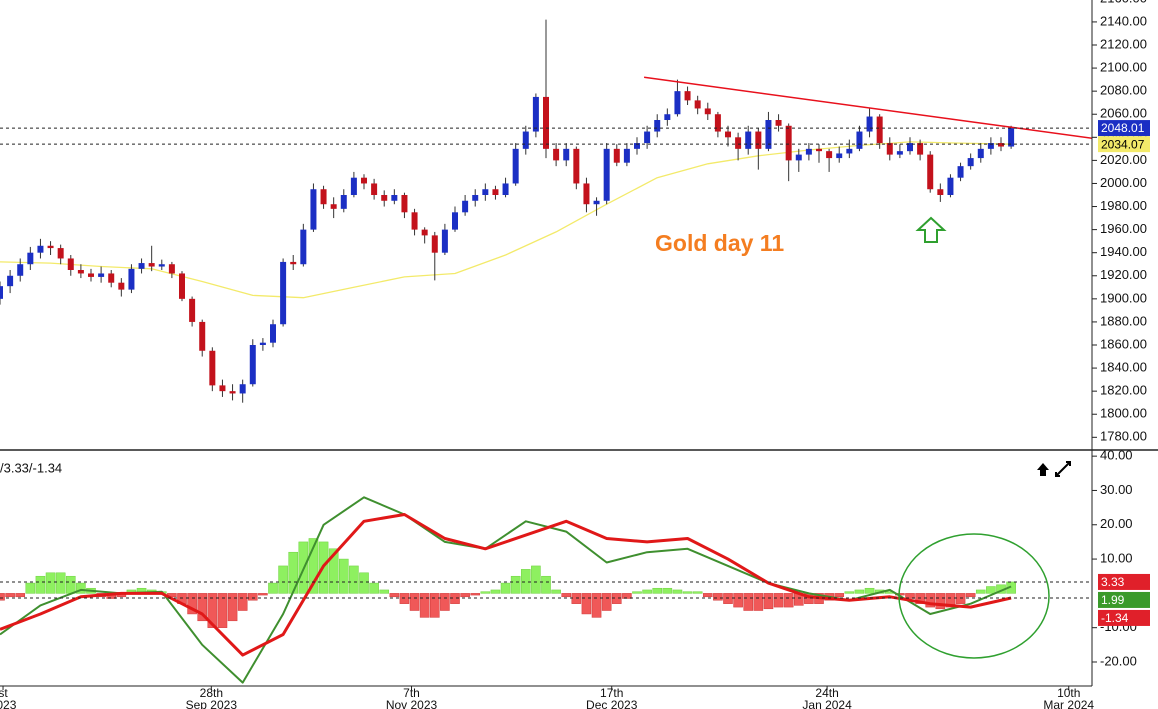  Describe the element at coordinates (31, 467) in the screenshot. I see `macd-title: /3.33/-1.34` at that location.